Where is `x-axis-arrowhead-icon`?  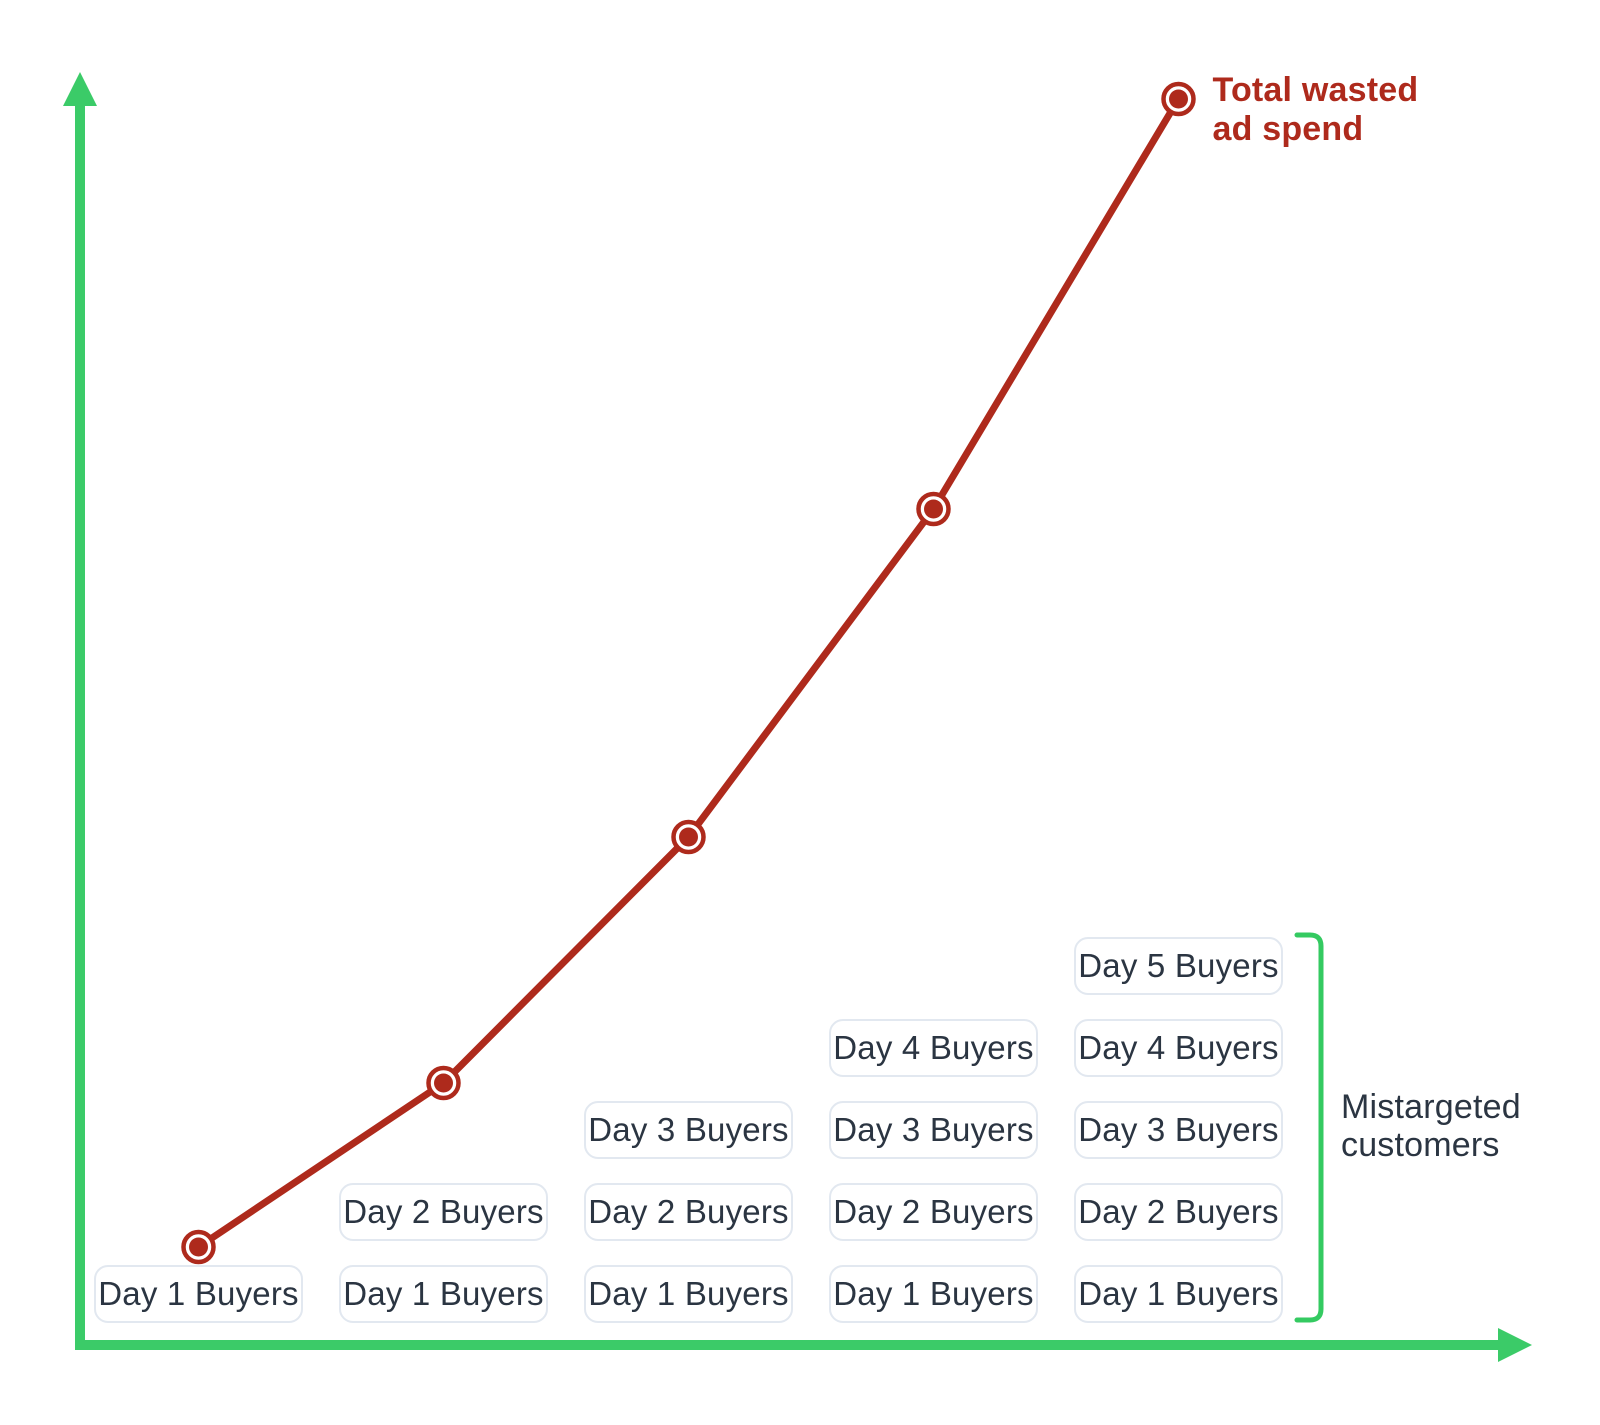
x-axis-arrowhead-icon is located at coordinates (1515, 1345).